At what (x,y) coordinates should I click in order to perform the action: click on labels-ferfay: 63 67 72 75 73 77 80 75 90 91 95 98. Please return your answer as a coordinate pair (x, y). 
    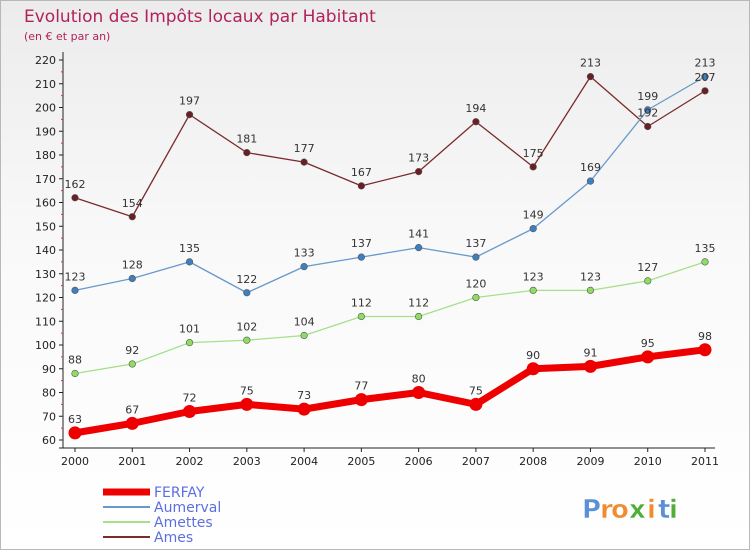
    Looking at the image, I should click on (390, 378).